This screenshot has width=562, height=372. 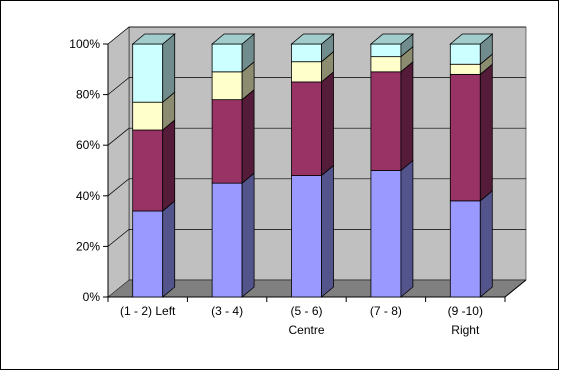 What do you see at coordinates (515, 288) in the screenshot?
I see `floor-edge` at bounding box center [515, 288].